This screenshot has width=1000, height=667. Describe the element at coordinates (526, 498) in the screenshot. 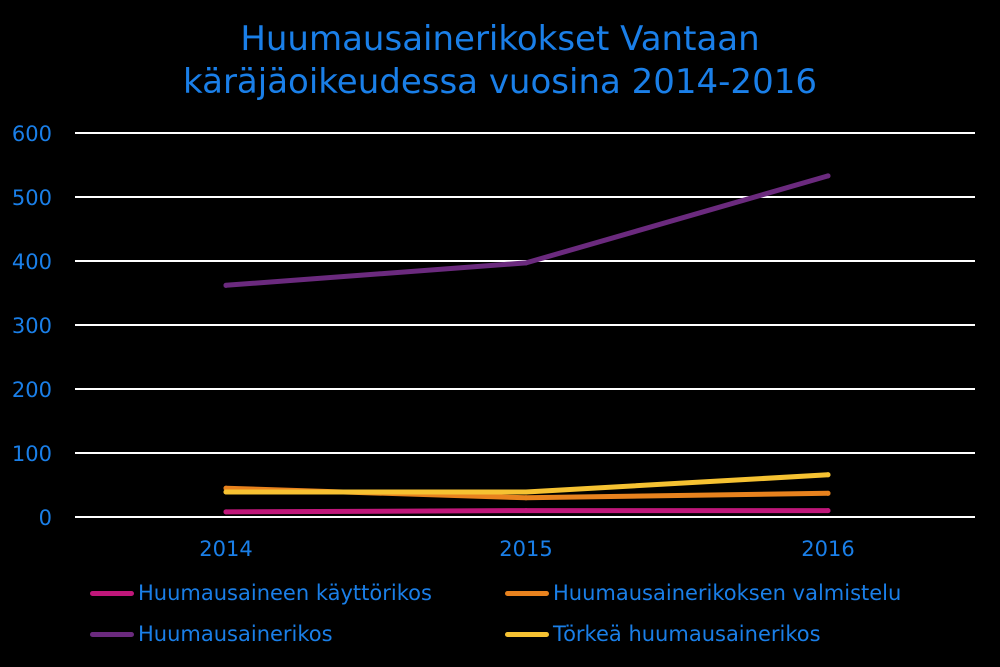

I see `data-point-series-2-2015` at that location.